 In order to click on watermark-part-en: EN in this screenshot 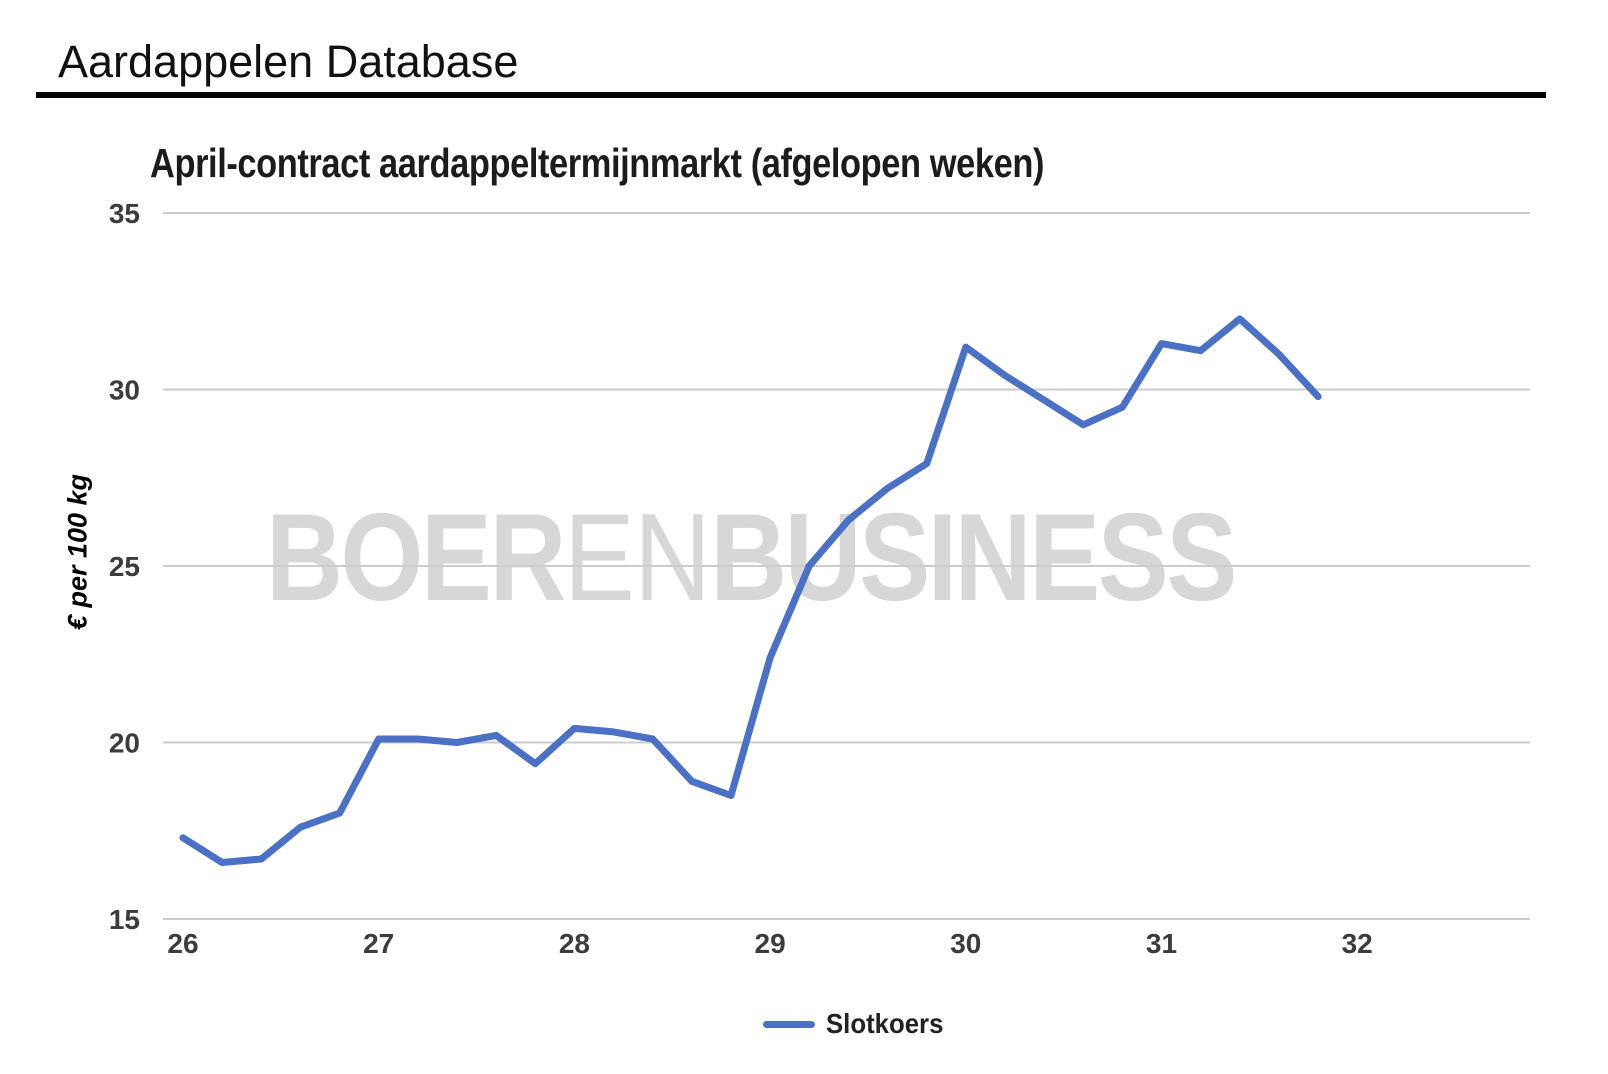, I will do `click(637, 558)`.